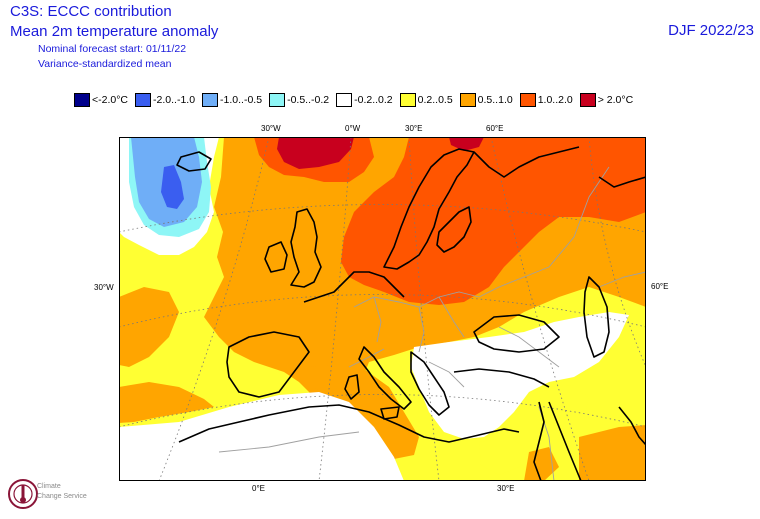 This screenshot has height=519, width=760. Describe the element at coordinates (353, 128) in the screenshot. I see `lon-label-top: 0°W` at that location.